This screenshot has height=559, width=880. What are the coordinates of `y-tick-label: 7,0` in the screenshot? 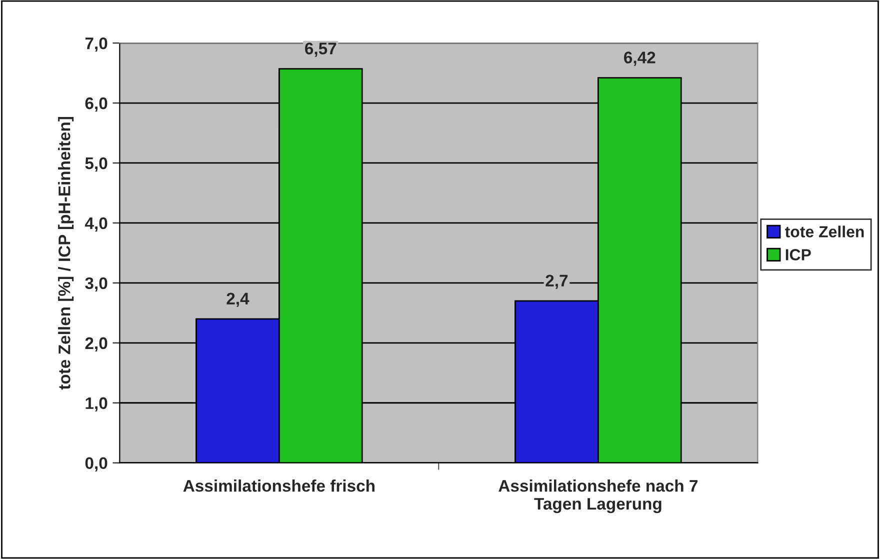 It's located at (96, 44).